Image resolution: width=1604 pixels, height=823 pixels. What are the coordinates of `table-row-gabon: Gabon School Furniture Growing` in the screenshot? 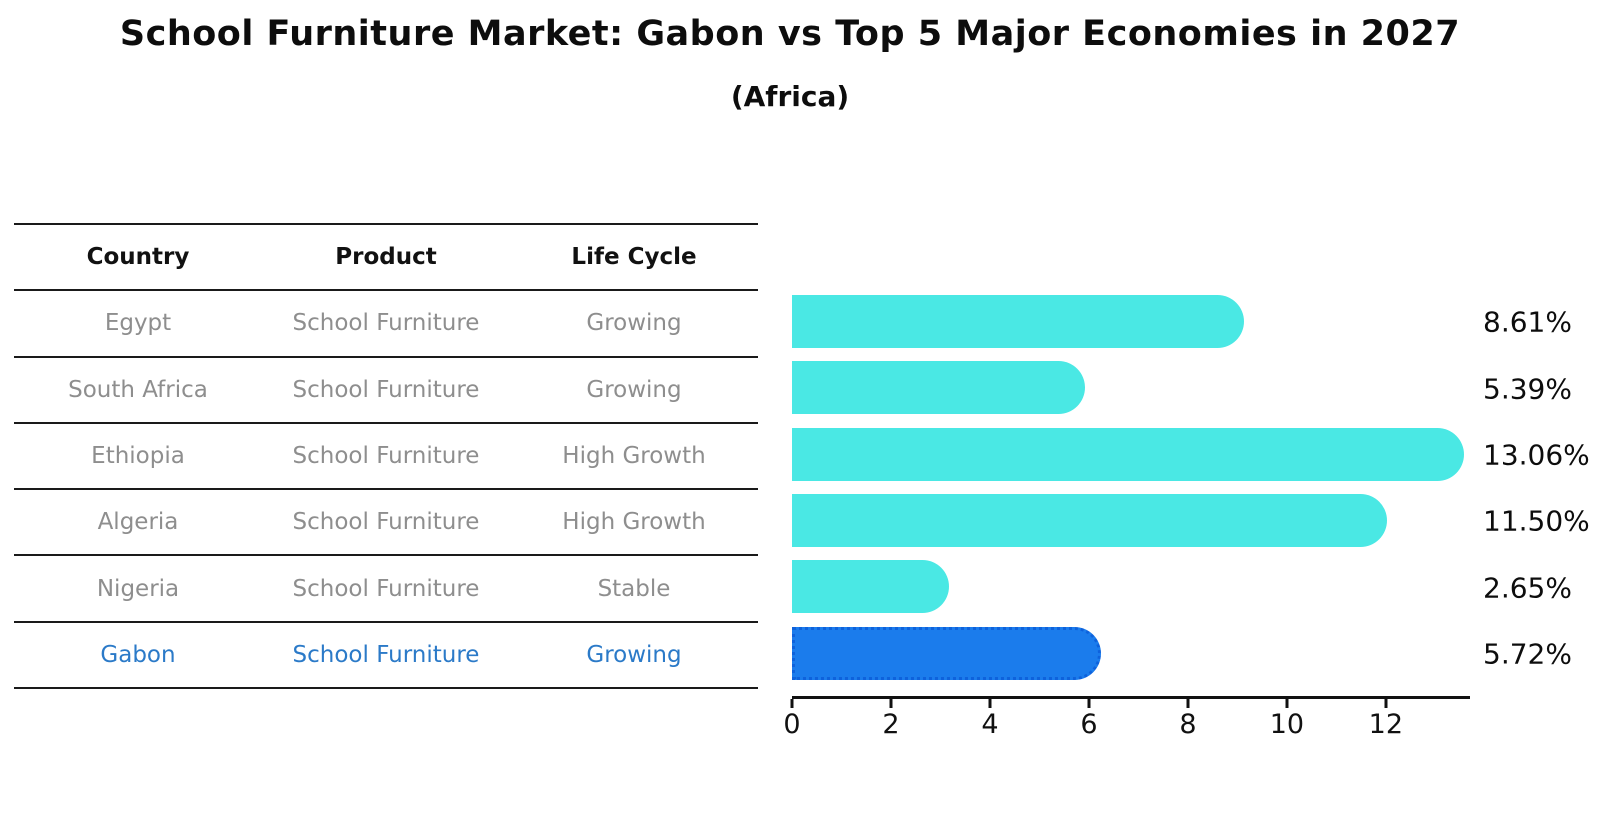 It's located at (386, 656).